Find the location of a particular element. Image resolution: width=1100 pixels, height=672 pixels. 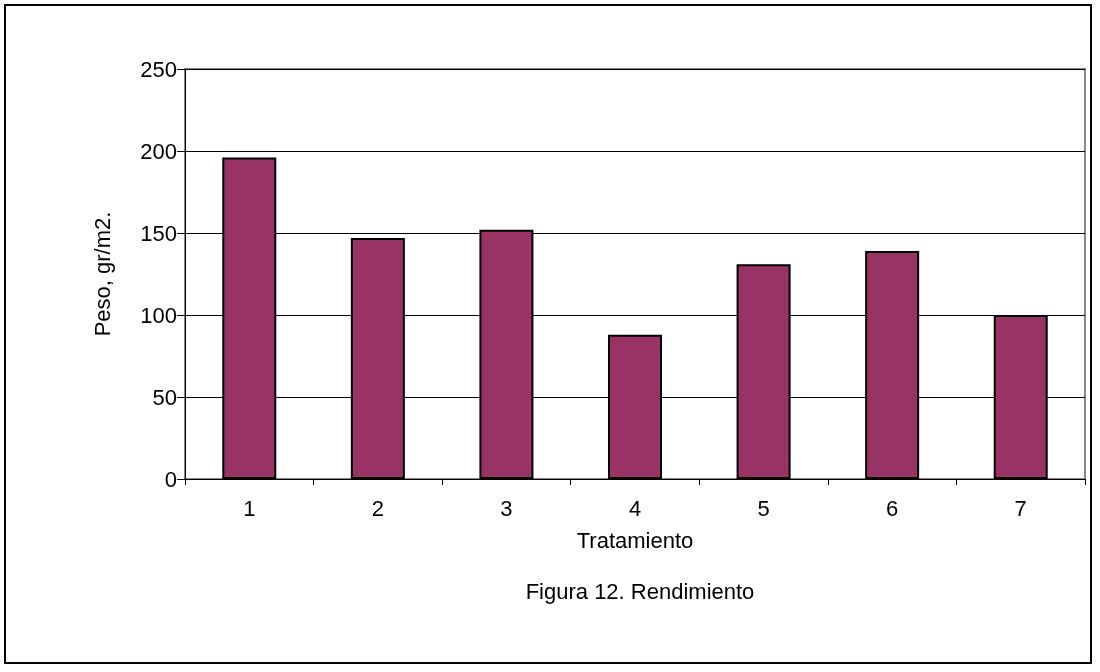

x-tick-label: 1 is located at coordinates (249, 508).